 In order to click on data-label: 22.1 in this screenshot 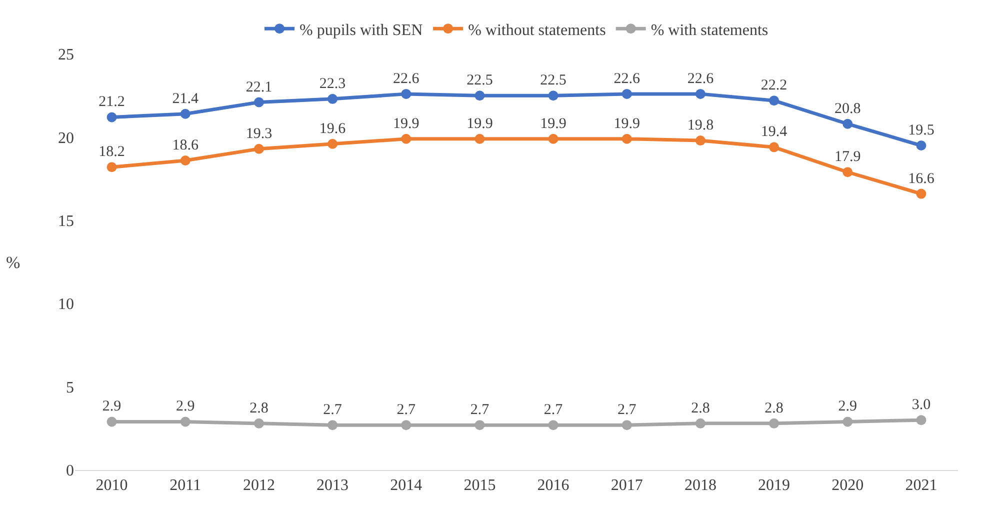, I will do `click(259, 87)`.